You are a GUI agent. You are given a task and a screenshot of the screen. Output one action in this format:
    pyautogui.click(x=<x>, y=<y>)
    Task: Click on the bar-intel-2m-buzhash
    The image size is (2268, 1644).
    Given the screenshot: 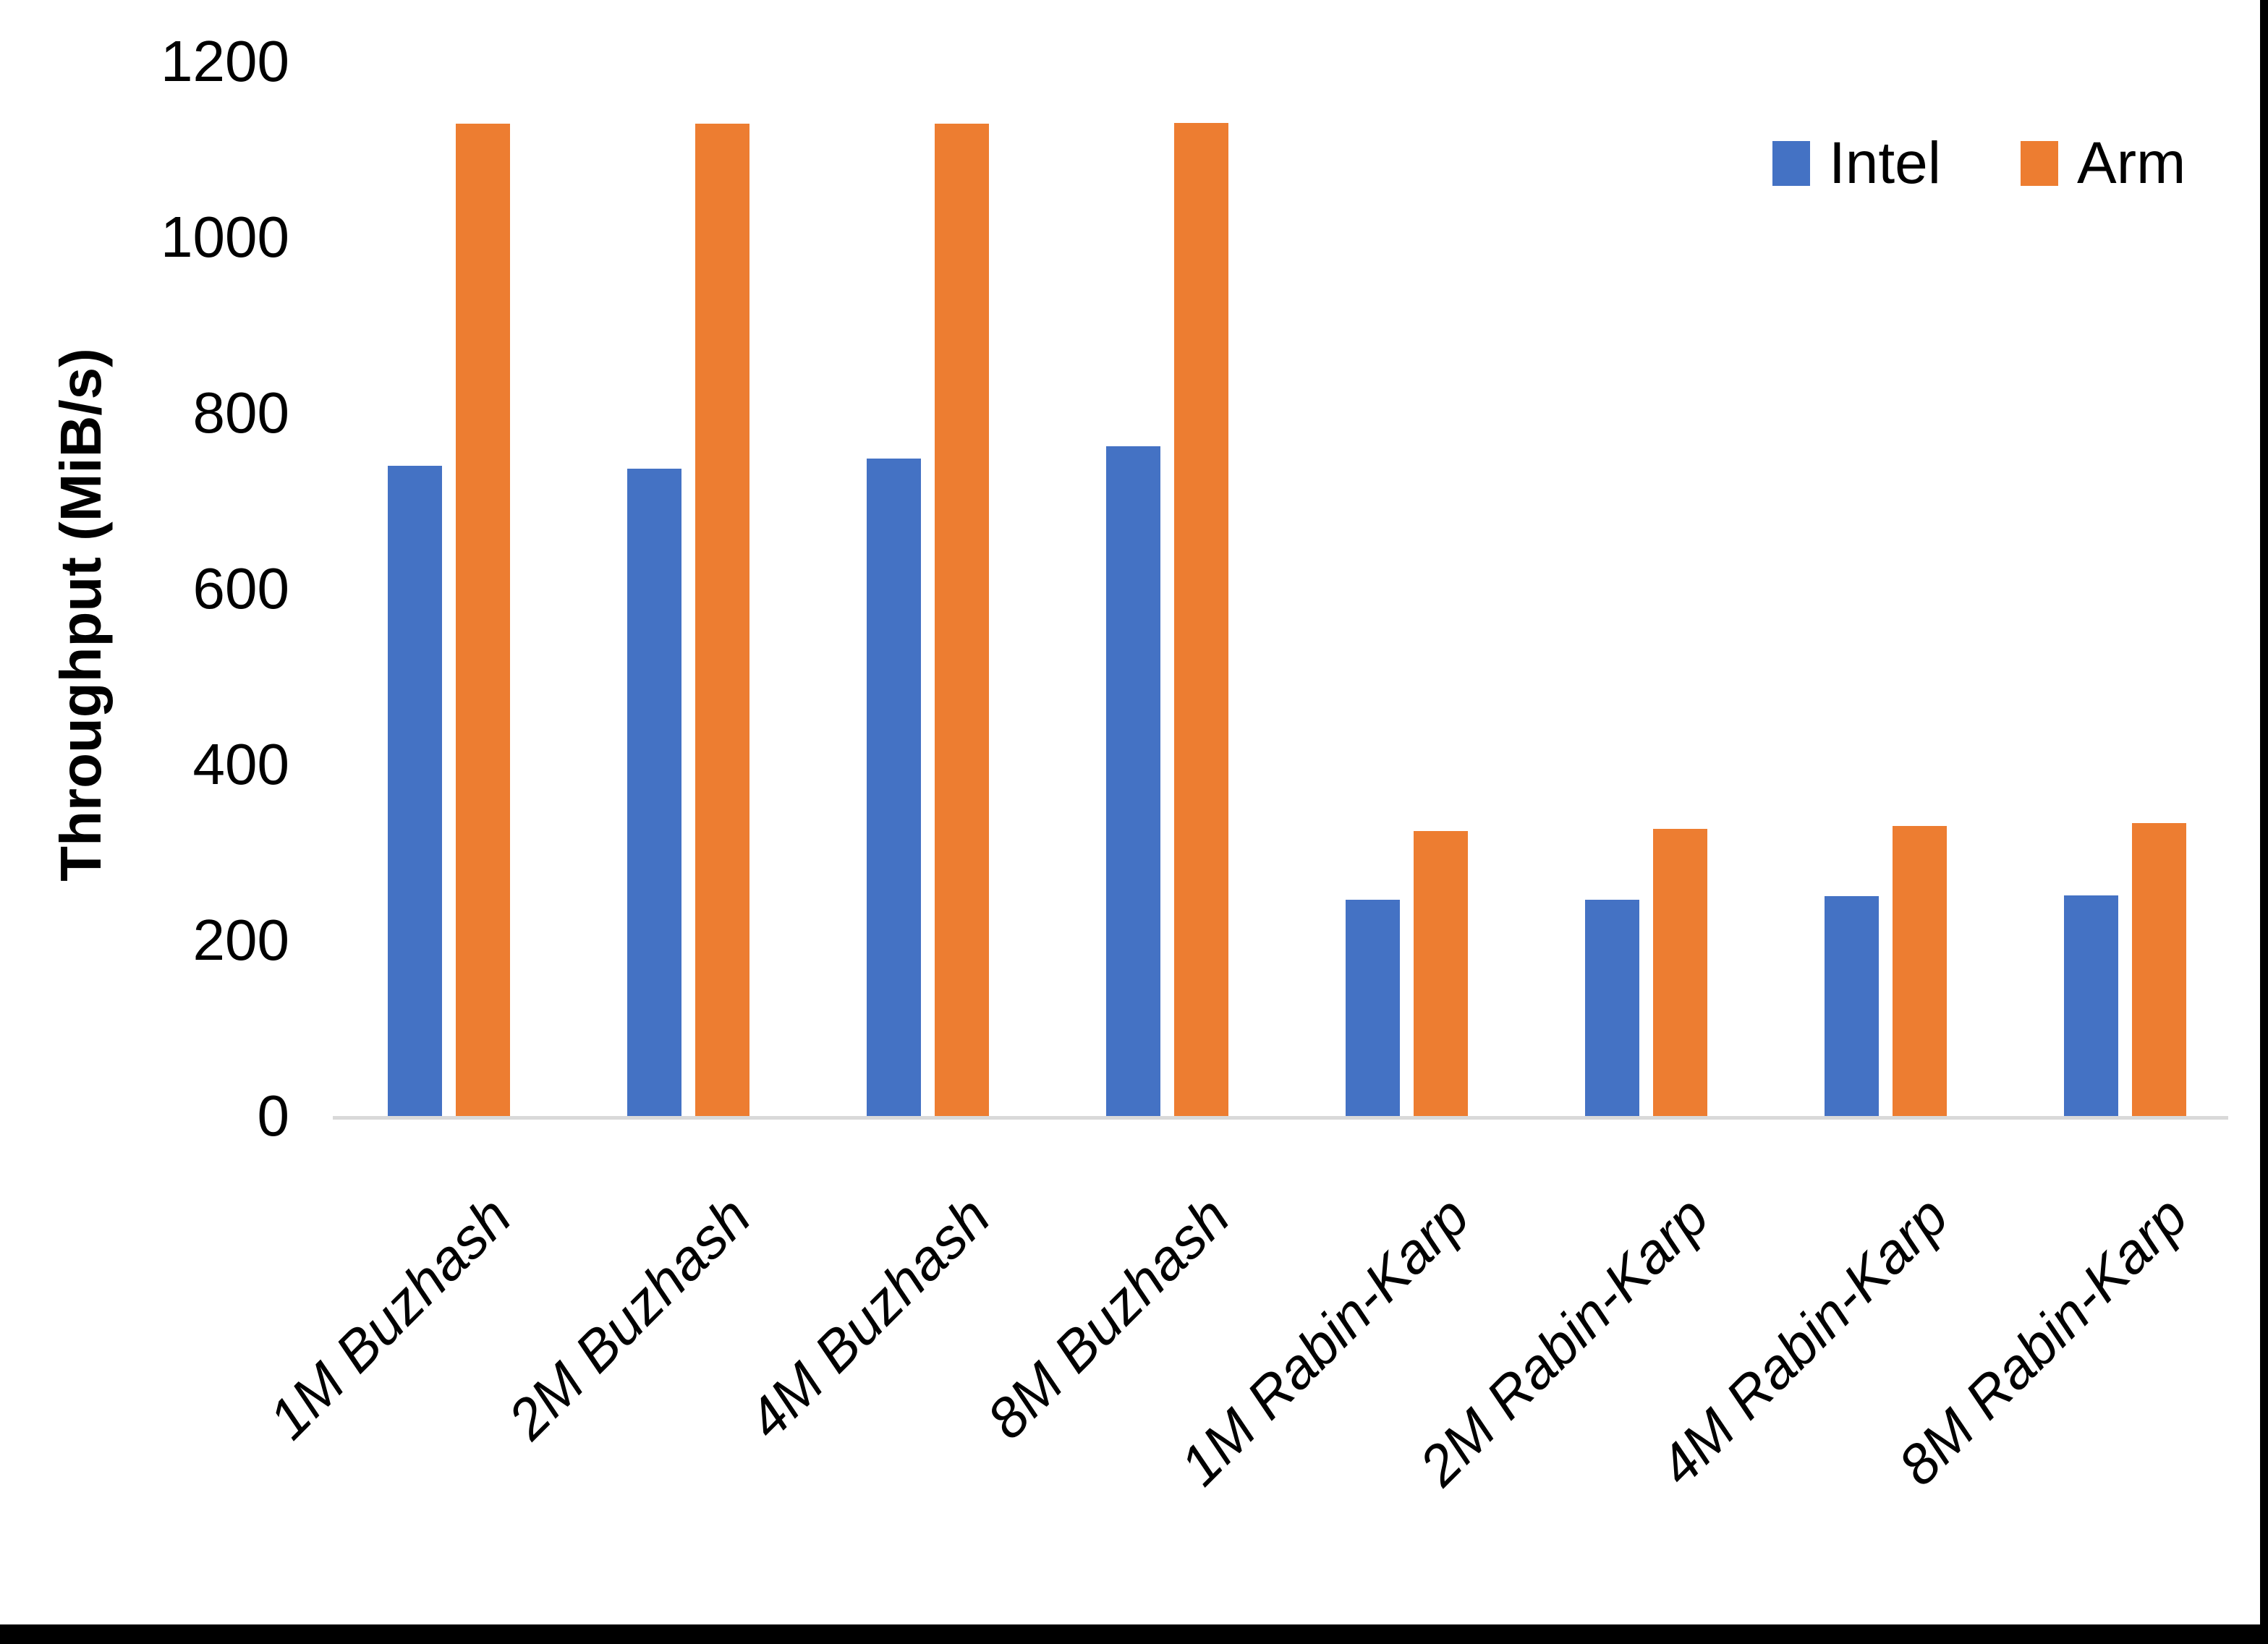 What is the action you would take?
    pyautogui.click(x=654, y=792)
    